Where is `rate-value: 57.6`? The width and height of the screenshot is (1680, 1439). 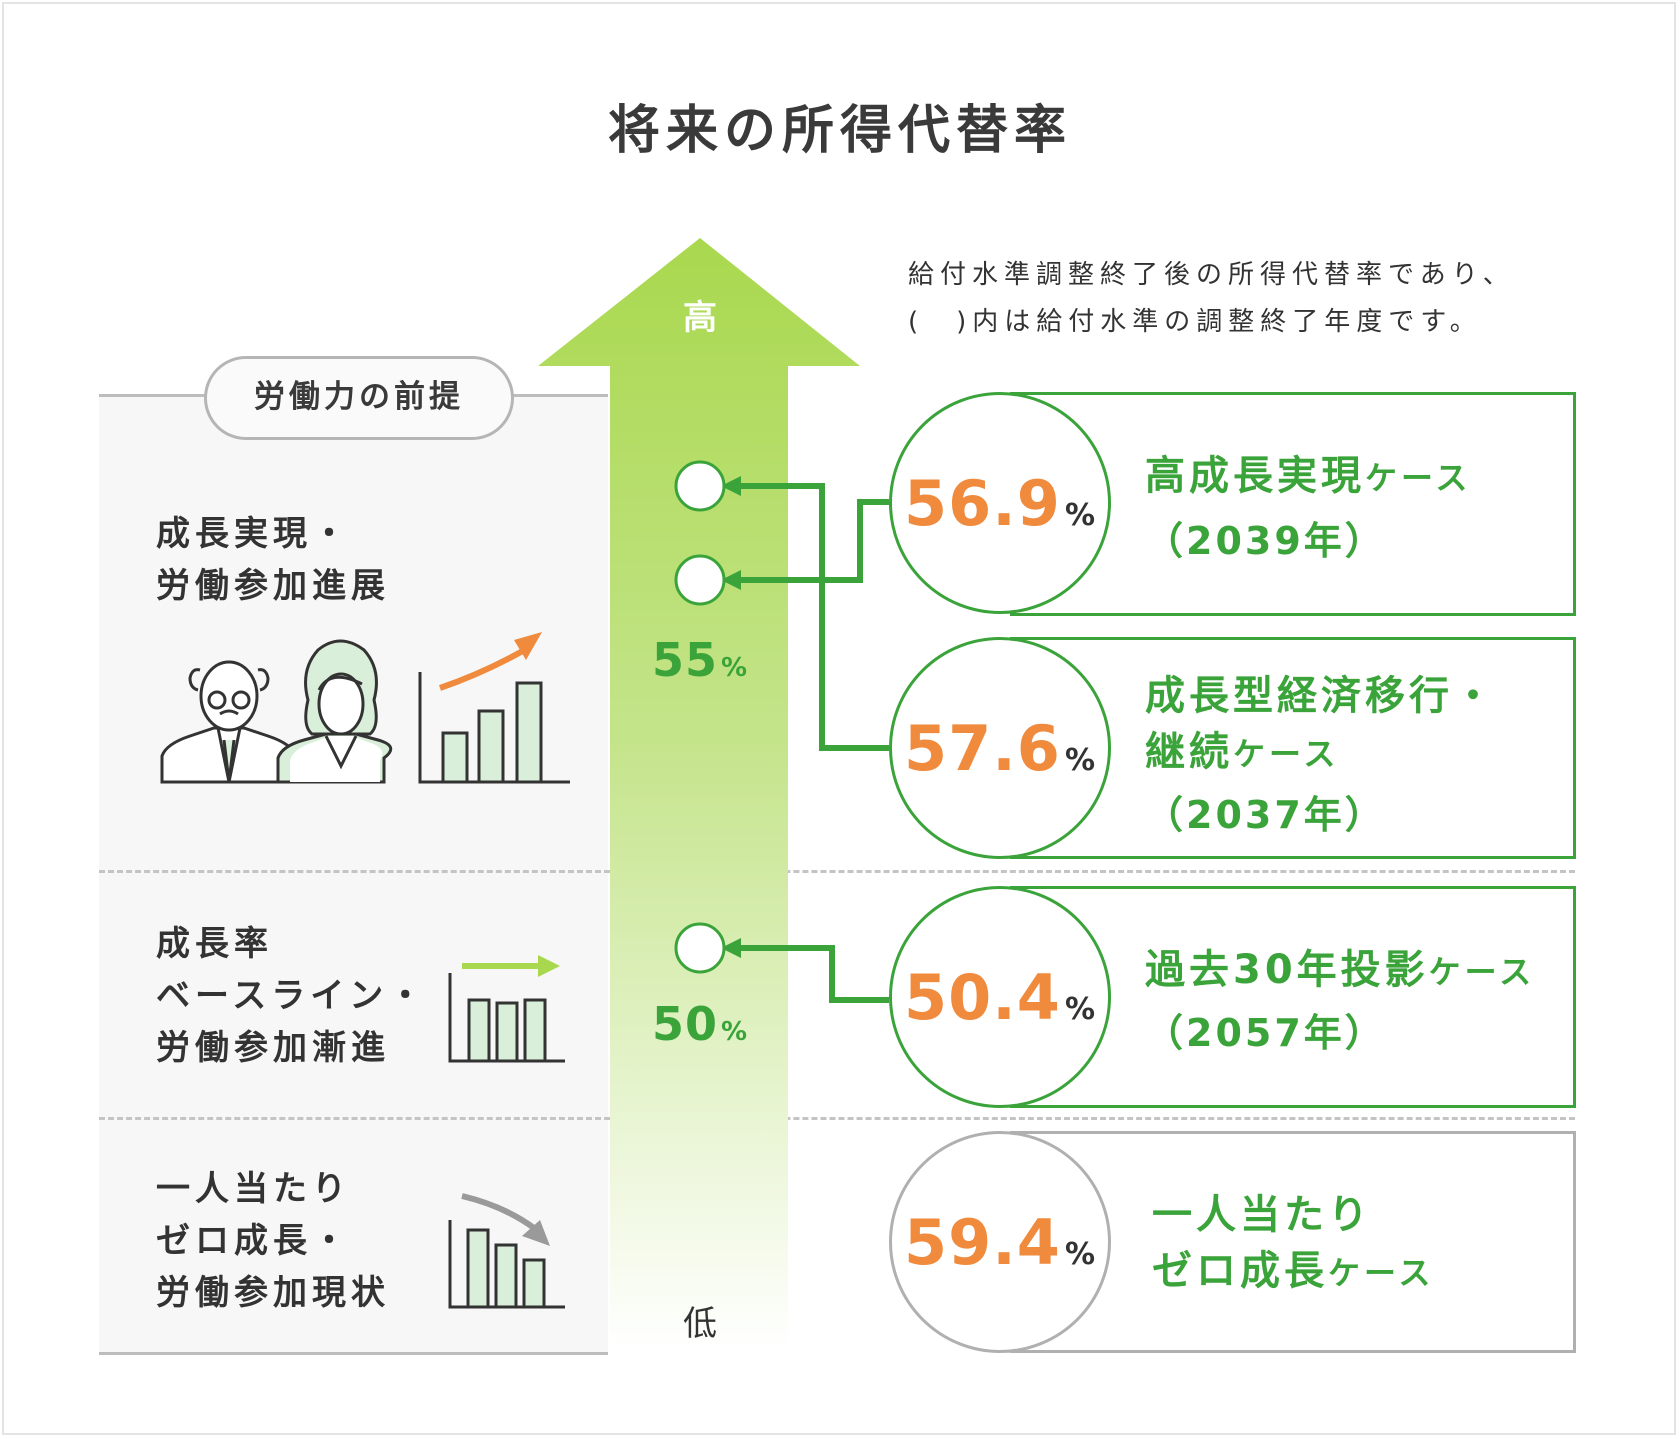
rate-value: 57.6 is located at coordinates (982, 748).